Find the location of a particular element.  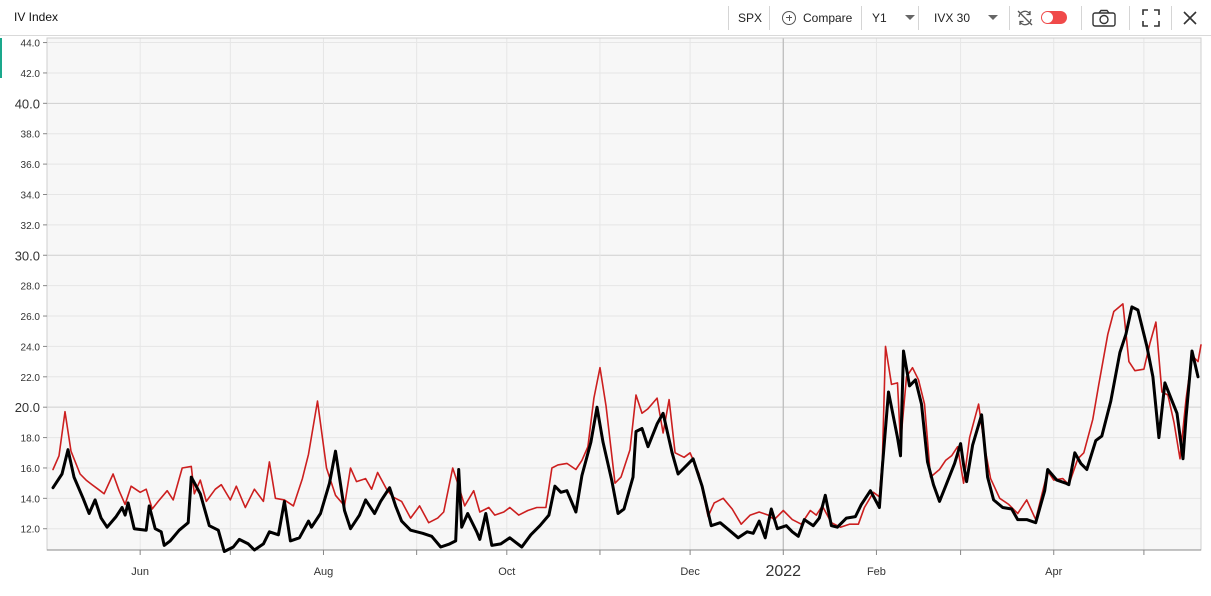

y-tick-label: 12.0 is located at coordinates (31, 530).